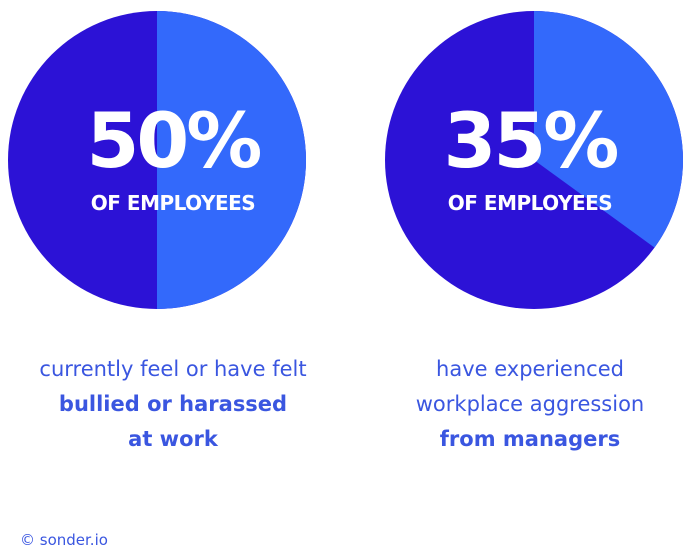 The image size is (692, 558). Describe the element at coordinates (530, 404) in the screenshot. I see `caption-aggression-line-2: workplace aggression` at that location.